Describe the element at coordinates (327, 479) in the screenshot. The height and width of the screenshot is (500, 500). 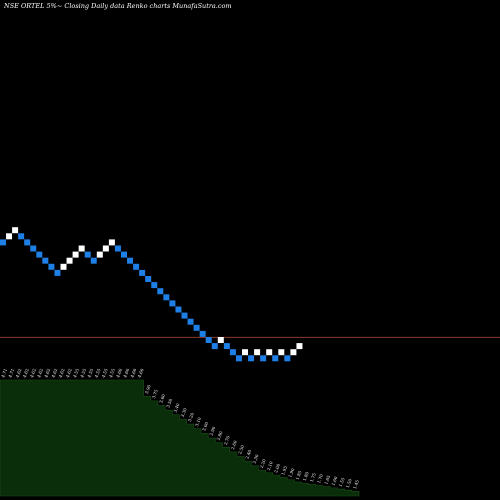
I see `volume-label: 1.65` at that location.